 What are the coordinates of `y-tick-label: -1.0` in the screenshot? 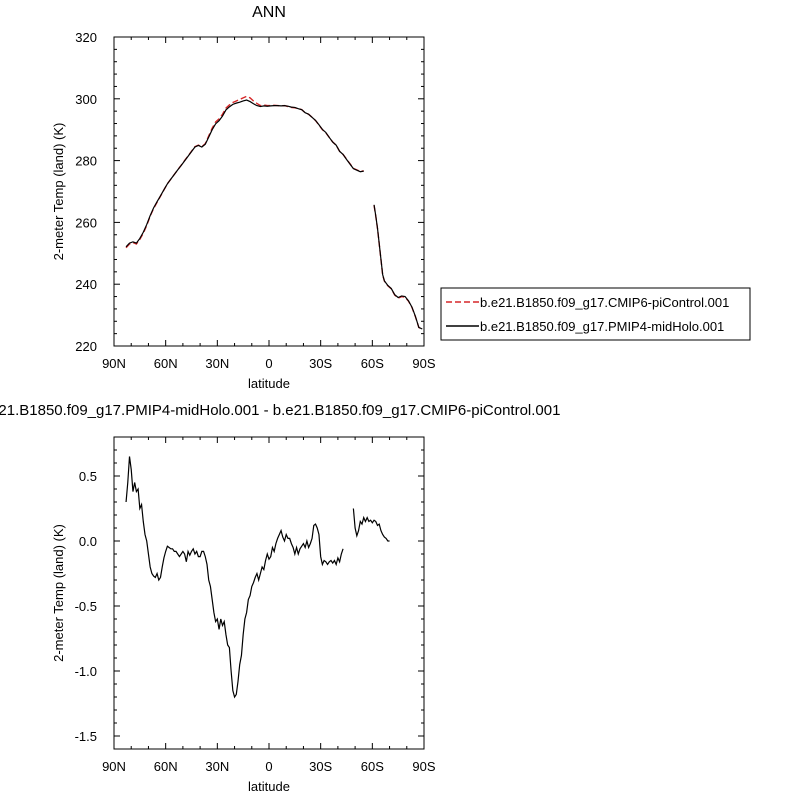 It's located at (86, 671).